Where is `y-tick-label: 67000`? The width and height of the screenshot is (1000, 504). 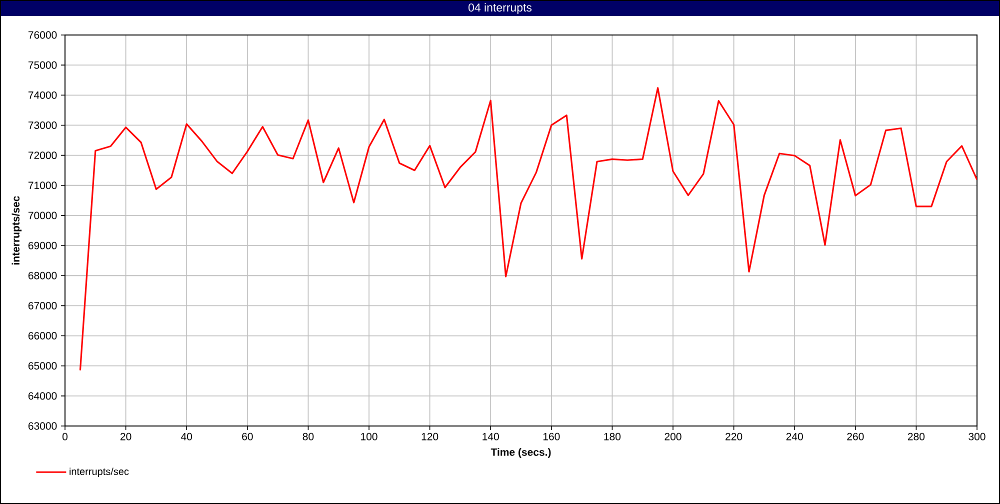
y-tick-label: 67000 is located at coordinates (42, 306).